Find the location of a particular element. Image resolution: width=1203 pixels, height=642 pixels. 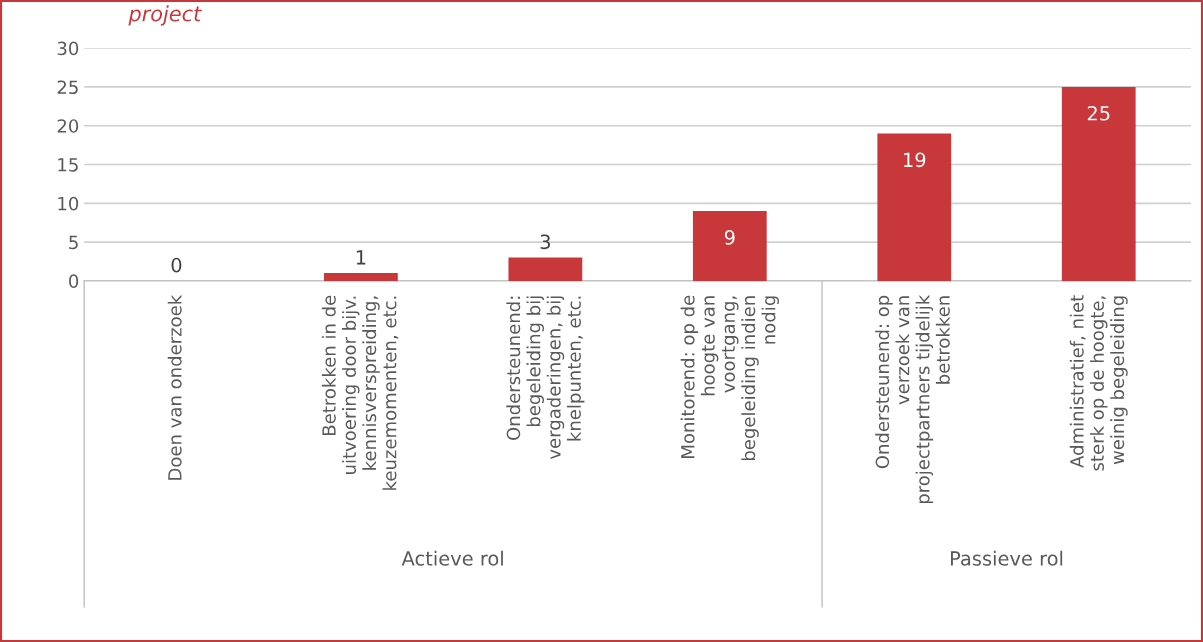

y-tick-label: 20 is located at coordinates (68, 126).